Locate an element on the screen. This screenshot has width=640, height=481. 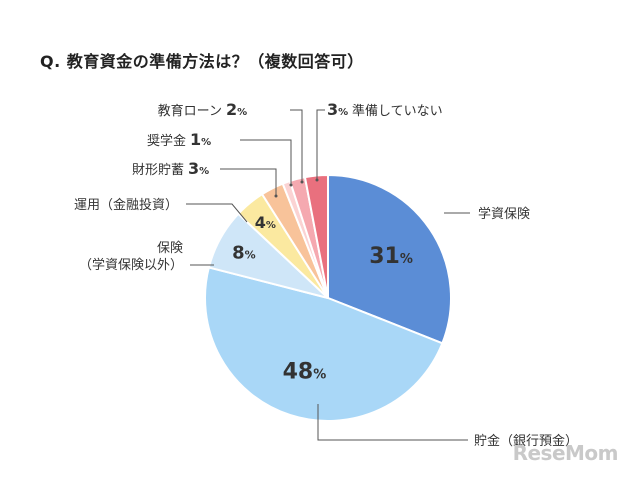
slice-percent-4: 4% is located at coordinates (265, 222).